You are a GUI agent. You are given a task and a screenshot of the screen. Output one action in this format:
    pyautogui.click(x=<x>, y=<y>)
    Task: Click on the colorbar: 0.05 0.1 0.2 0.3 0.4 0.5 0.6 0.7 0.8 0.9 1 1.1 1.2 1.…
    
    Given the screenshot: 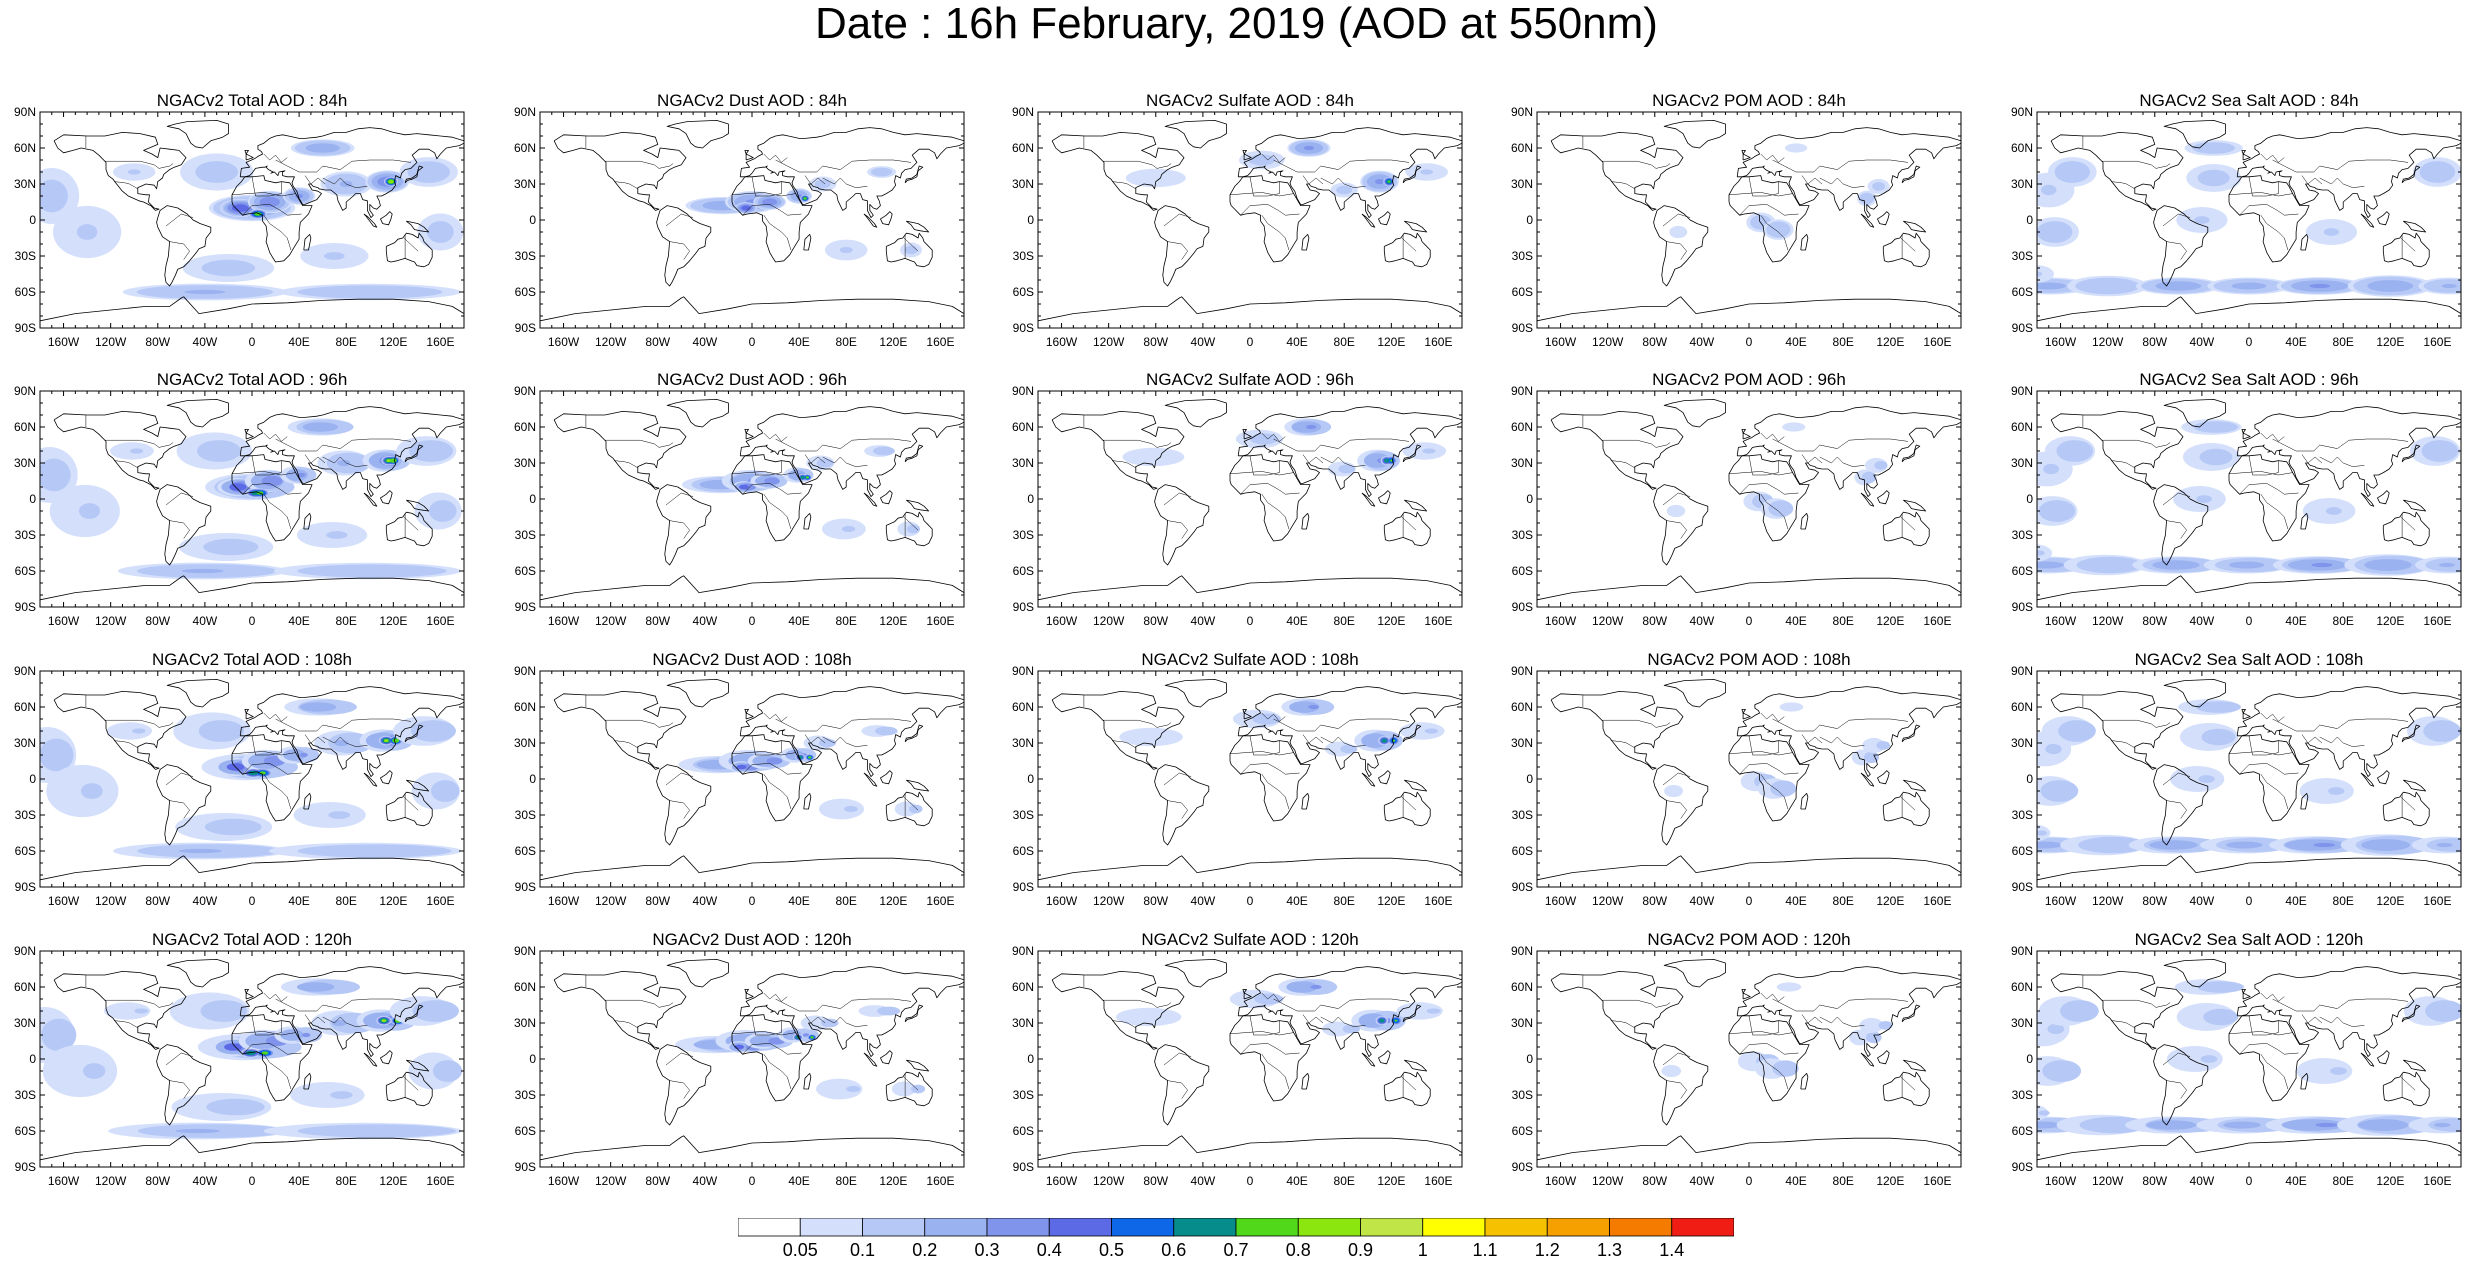 What is the action you would take?
    pyautogui.click(x=1236, y=1238)
    